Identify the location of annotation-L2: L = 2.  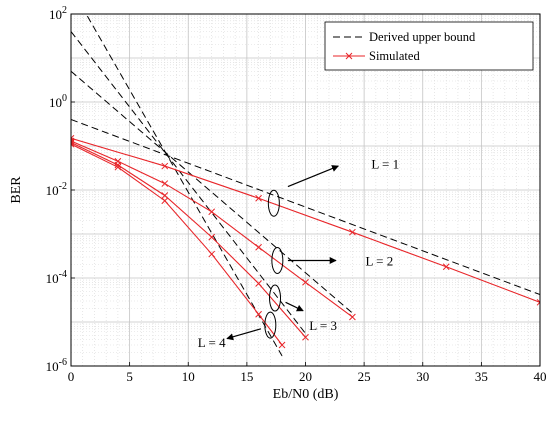
(332, 260).